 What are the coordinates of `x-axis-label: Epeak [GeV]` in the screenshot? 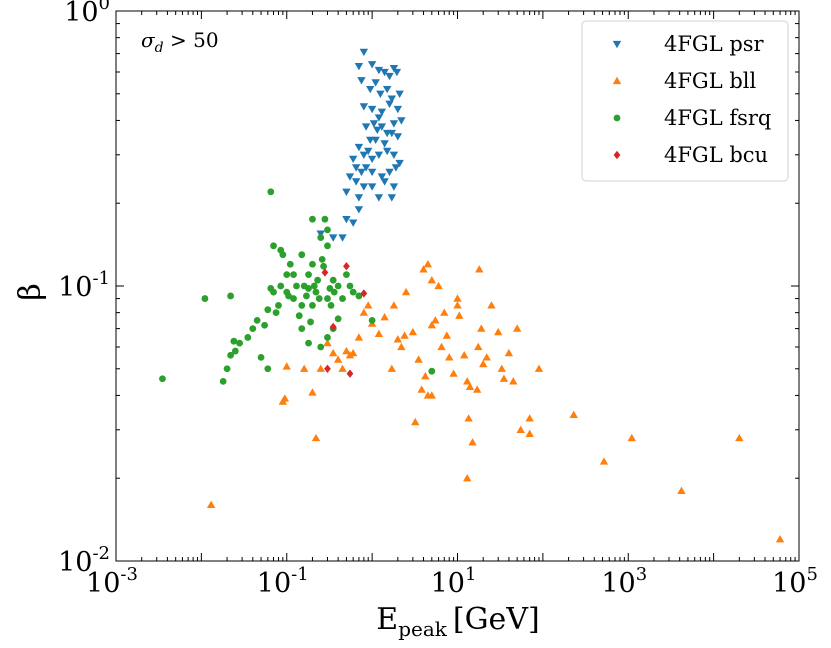 It's located at (457, 621).